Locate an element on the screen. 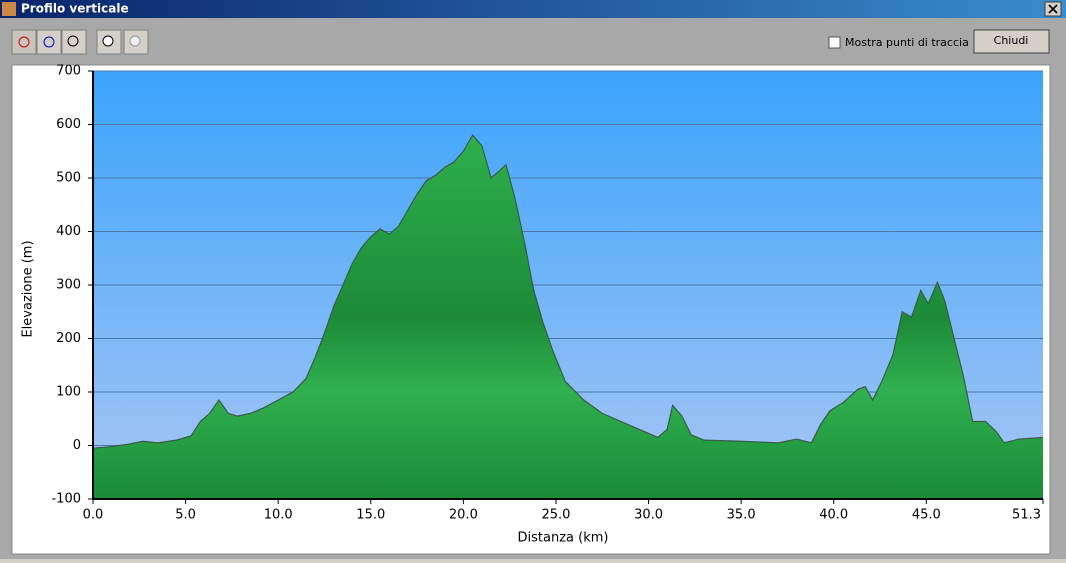 The height and width of the screenshot is (563, 1066). y-tick-label: 400 is located at coordinates (68, 231).